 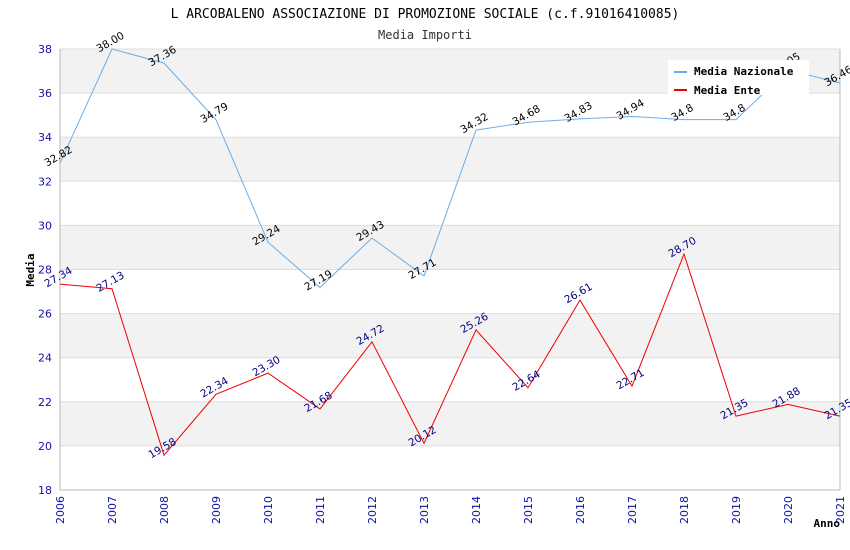 I want to click on x-tick-label: 2011, so click(x=320, y=510).